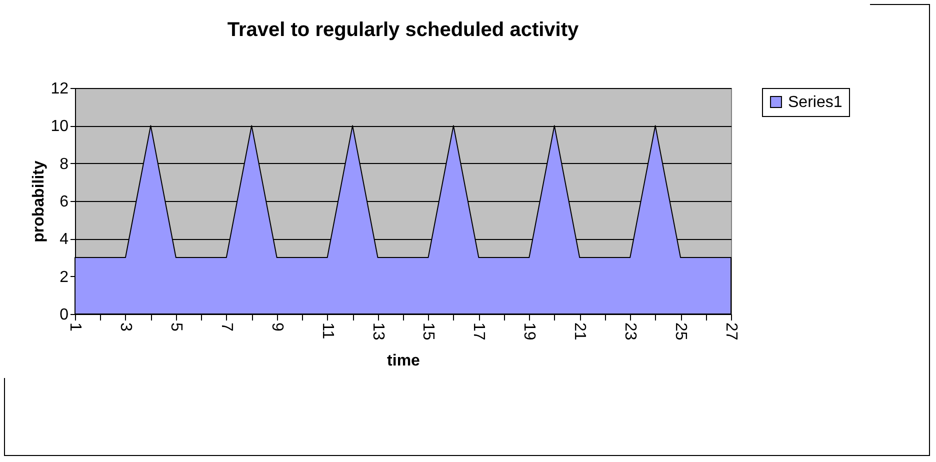  Describe the element at coordinates (327, 331) in the screenshot. I see `x-tick-label: 11` at that location.